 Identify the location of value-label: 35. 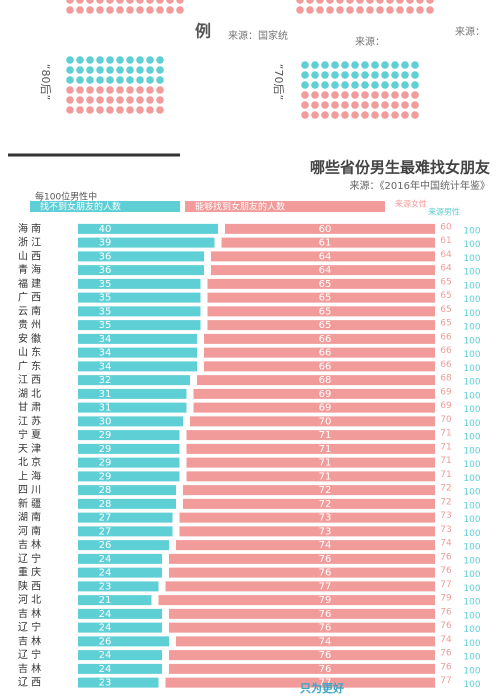
(105, 284).